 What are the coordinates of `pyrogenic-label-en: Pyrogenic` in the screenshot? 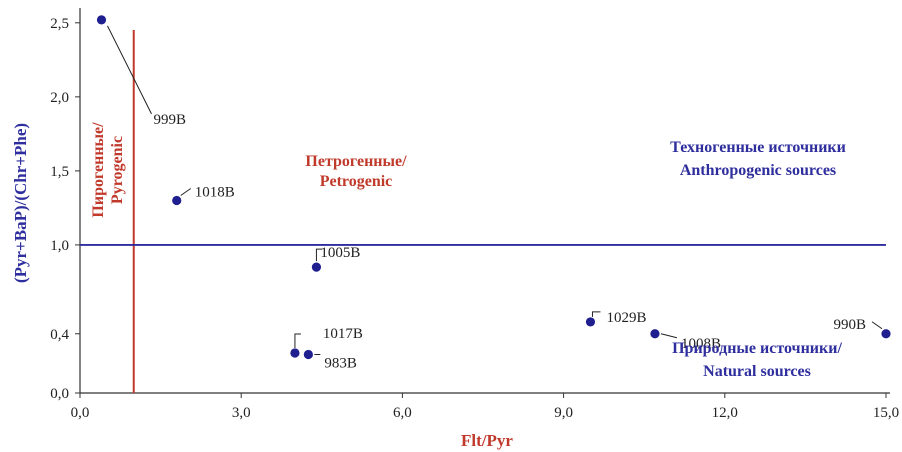 It's located at (117, 170).